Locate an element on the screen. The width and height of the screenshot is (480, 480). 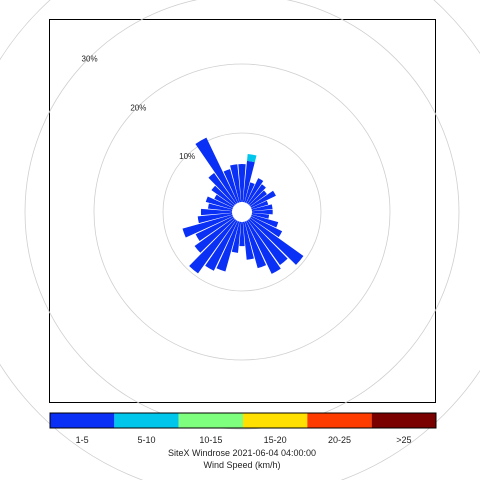
sector-bars is located at coordinates (243, 205).